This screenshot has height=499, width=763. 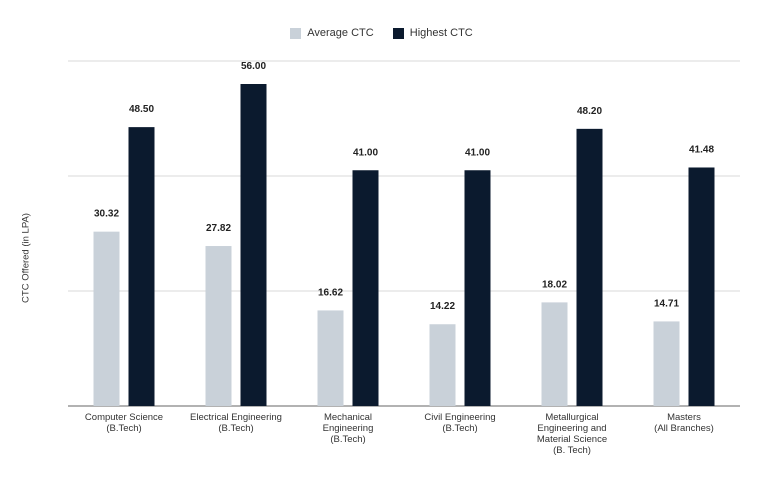 I want to click on data-label-highest-ctc: 48.50, so click(x=141, y=109).